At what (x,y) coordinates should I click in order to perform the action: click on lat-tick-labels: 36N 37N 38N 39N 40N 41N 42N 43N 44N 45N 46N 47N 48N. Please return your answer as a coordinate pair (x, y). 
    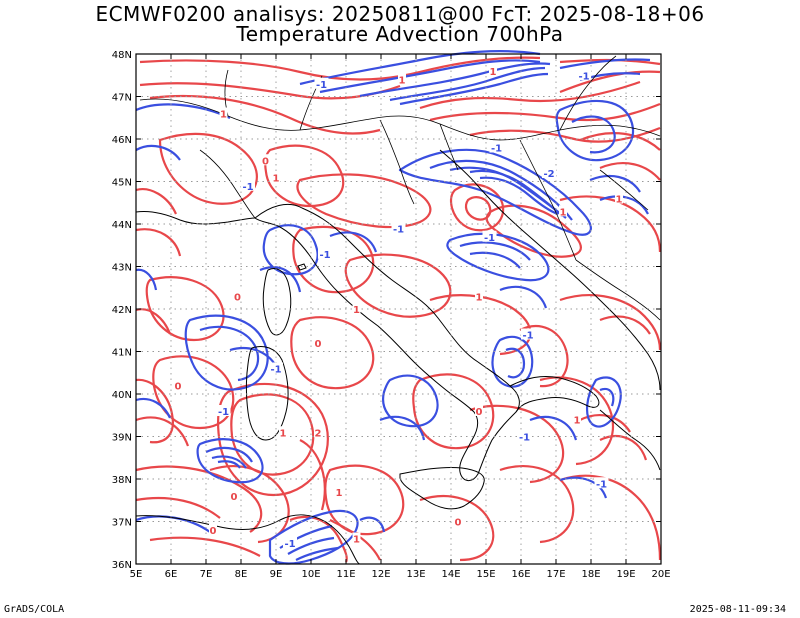
    Looking at the image, I should click on (122, 310).